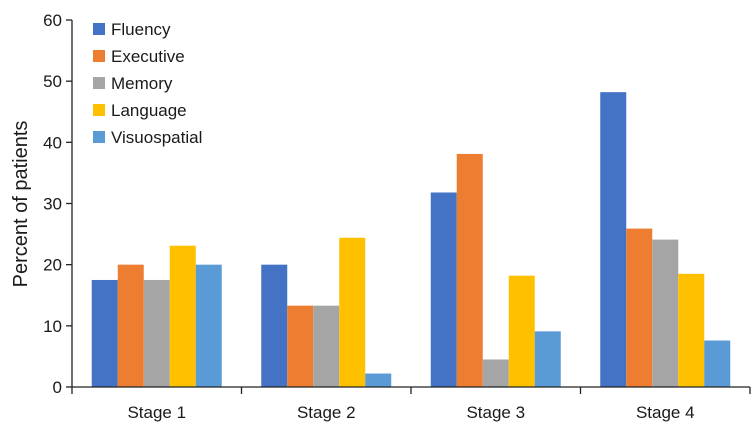  Describe the element at coordinates (57, 387) in the screenshot. I see `y-tick-label: 0` at that location.